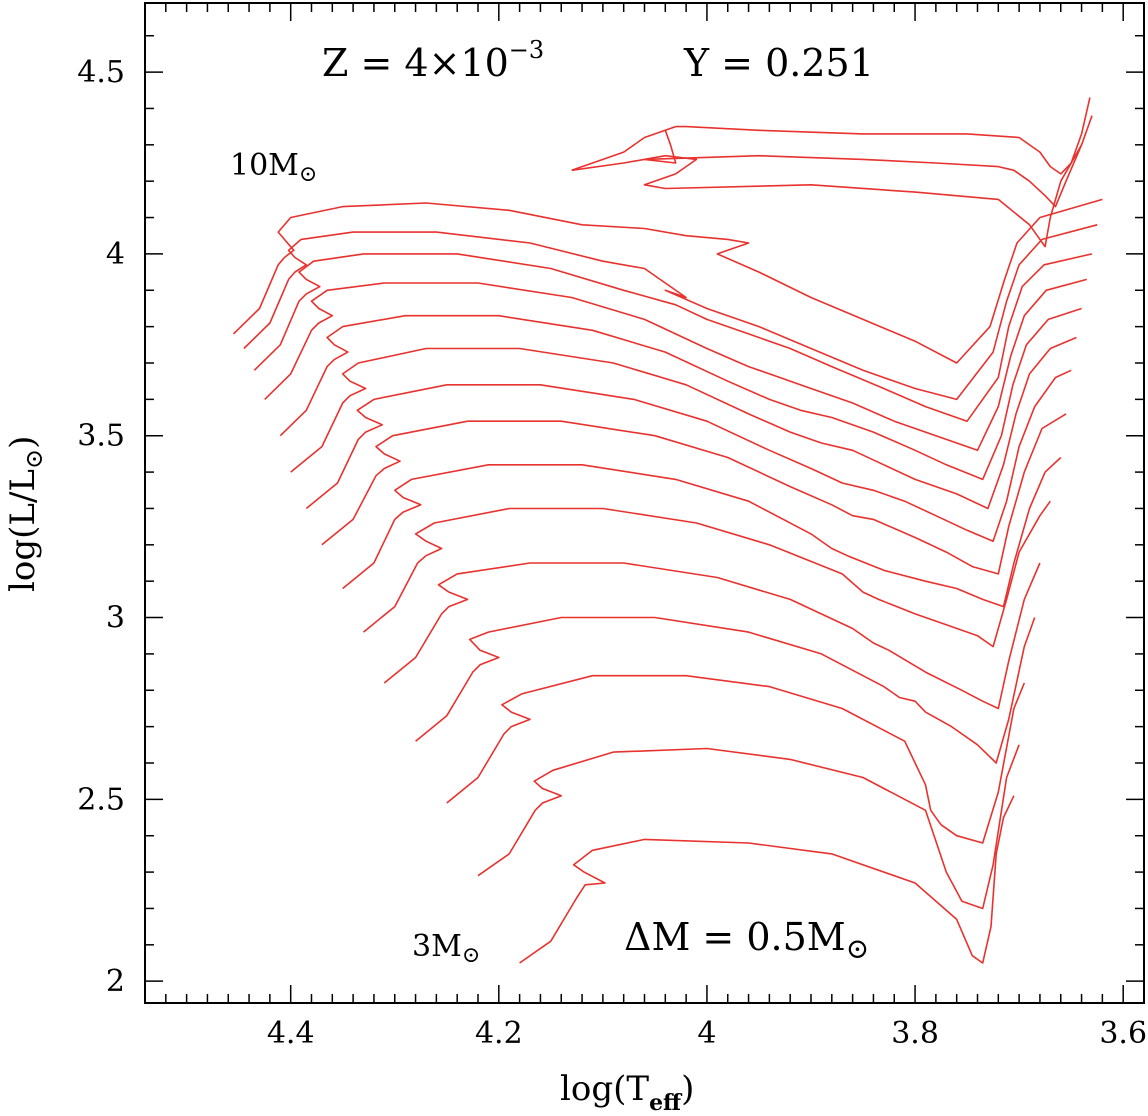  I want to click on y-axis-title-close: ), so click(23, 442).